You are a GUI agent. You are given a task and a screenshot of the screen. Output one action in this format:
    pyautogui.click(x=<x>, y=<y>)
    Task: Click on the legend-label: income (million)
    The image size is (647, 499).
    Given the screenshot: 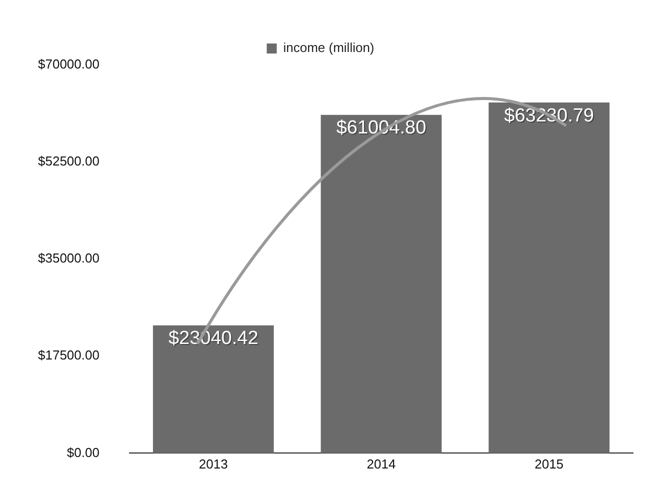 What is the action you would take?
    pyautogui.click(x=328, y=48)
    